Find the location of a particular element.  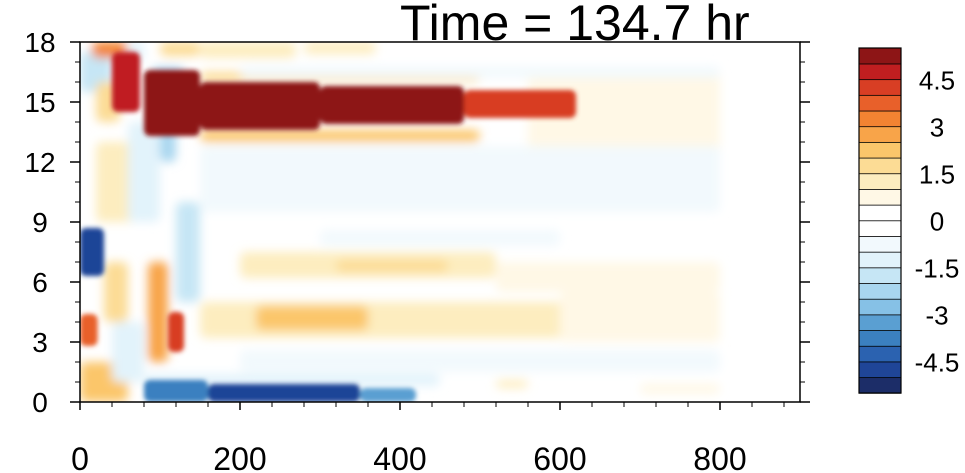

y-tick-label: 3 is located at coordinates (40, 342).